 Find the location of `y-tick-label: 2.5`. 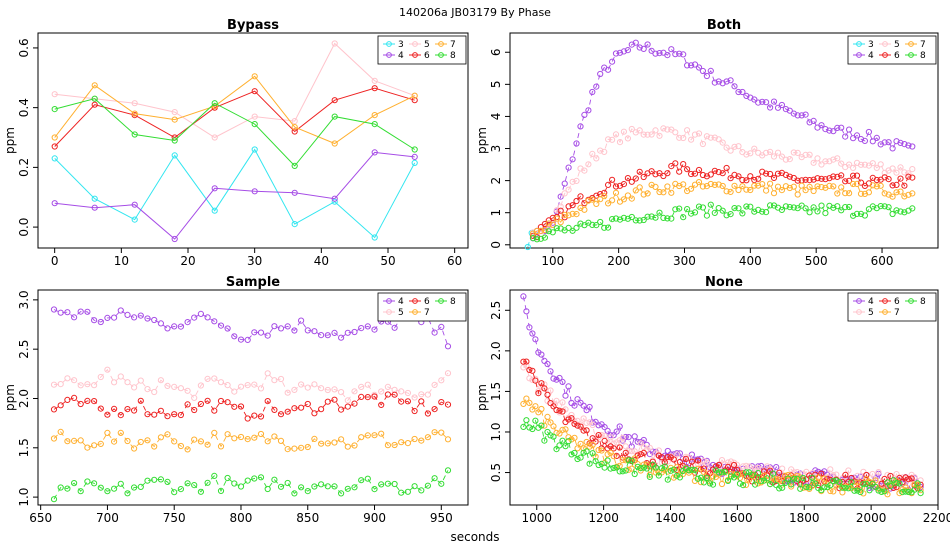

y-tick-label: 2.5 is located at coordinates (24, 349).